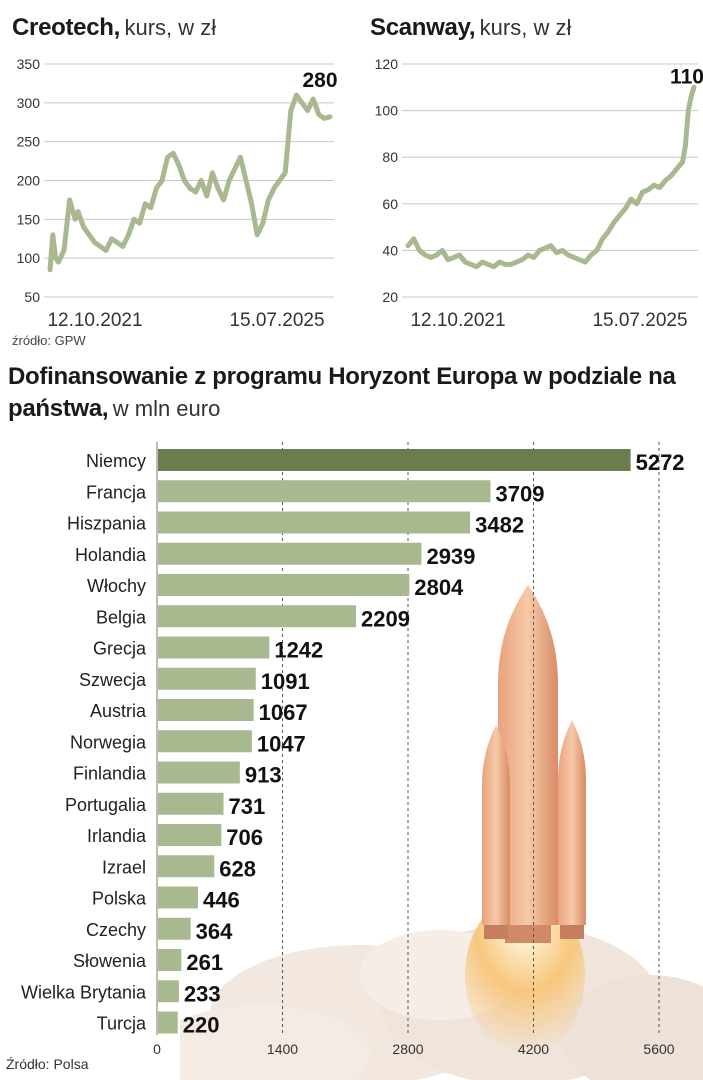 The height and width of the screenshot is (1080, 703). Describe the element at coordinates (113, 680) in the screenshot. I see `bar-category-label: Szwecja` at that location.